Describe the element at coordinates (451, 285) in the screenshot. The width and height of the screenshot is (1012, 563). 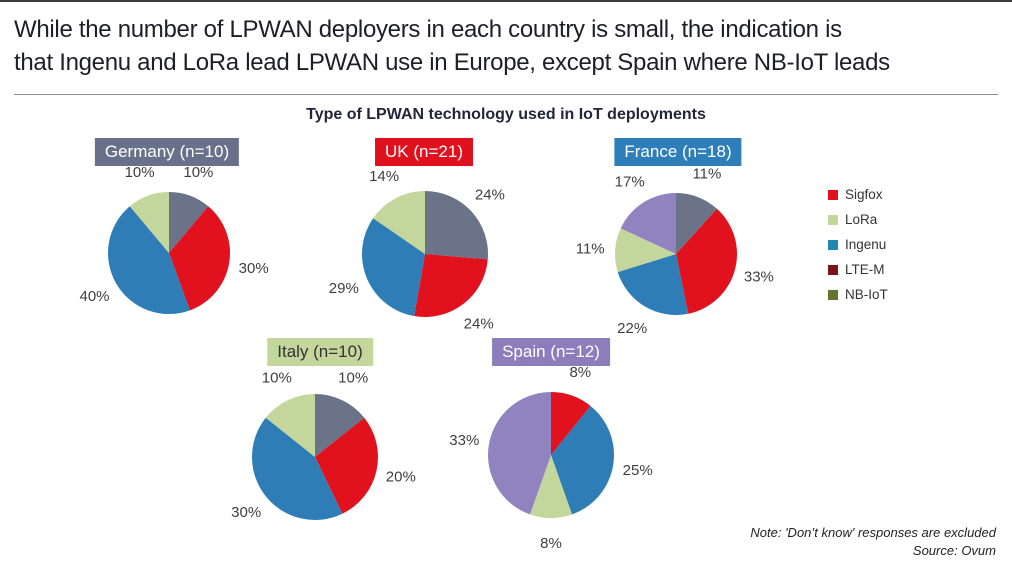
I see `slice-uk-sigfox` at that location.